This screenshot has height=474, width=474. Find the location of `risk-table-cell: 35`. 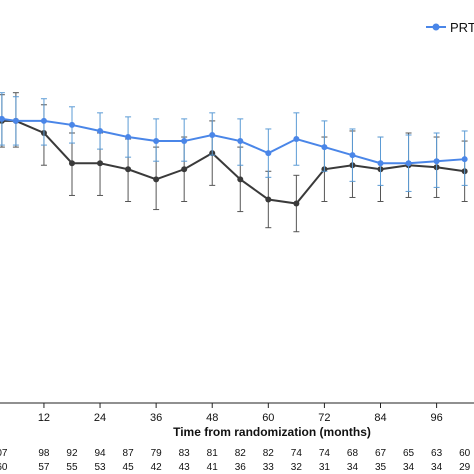

risk-table-cell: 35 is located at coordinates (381, 467).